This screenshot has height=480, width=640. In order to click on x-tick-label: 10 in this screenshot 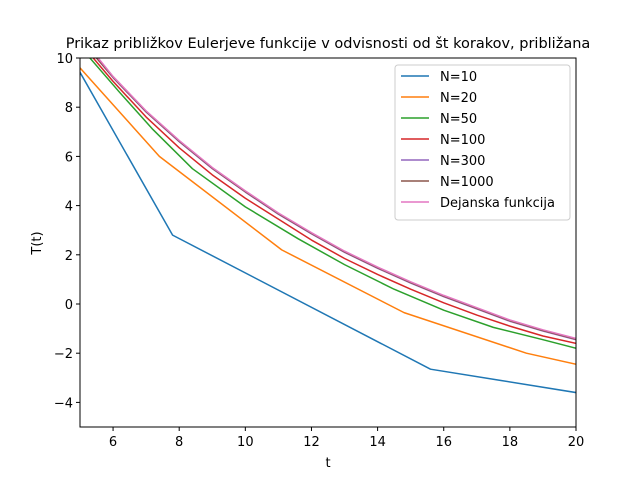, I will do `click(245, 442)`.